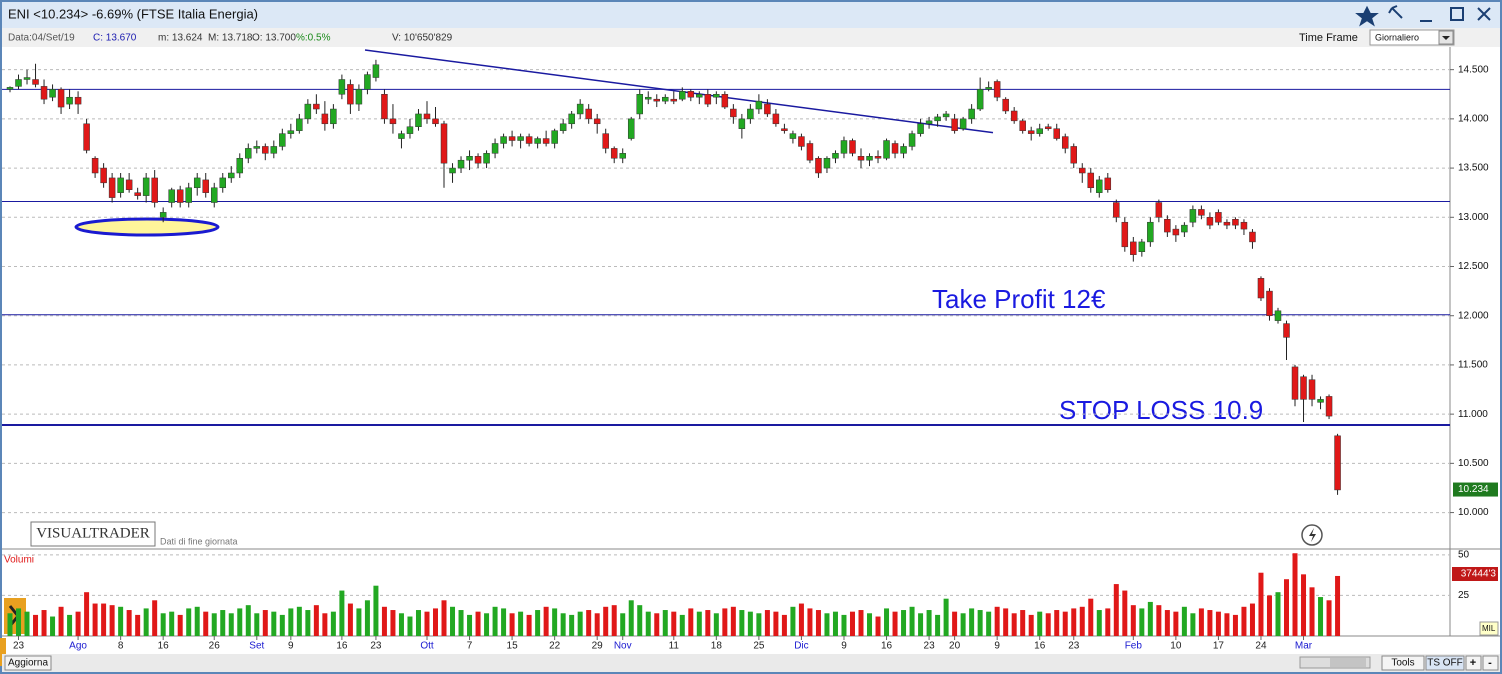  I want to click on alert-icon, so click(1312, 535).